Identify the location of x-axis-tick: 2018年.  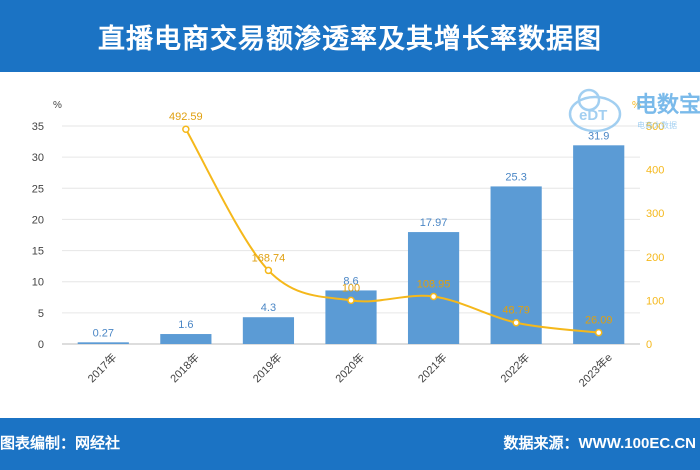
(184, 367).